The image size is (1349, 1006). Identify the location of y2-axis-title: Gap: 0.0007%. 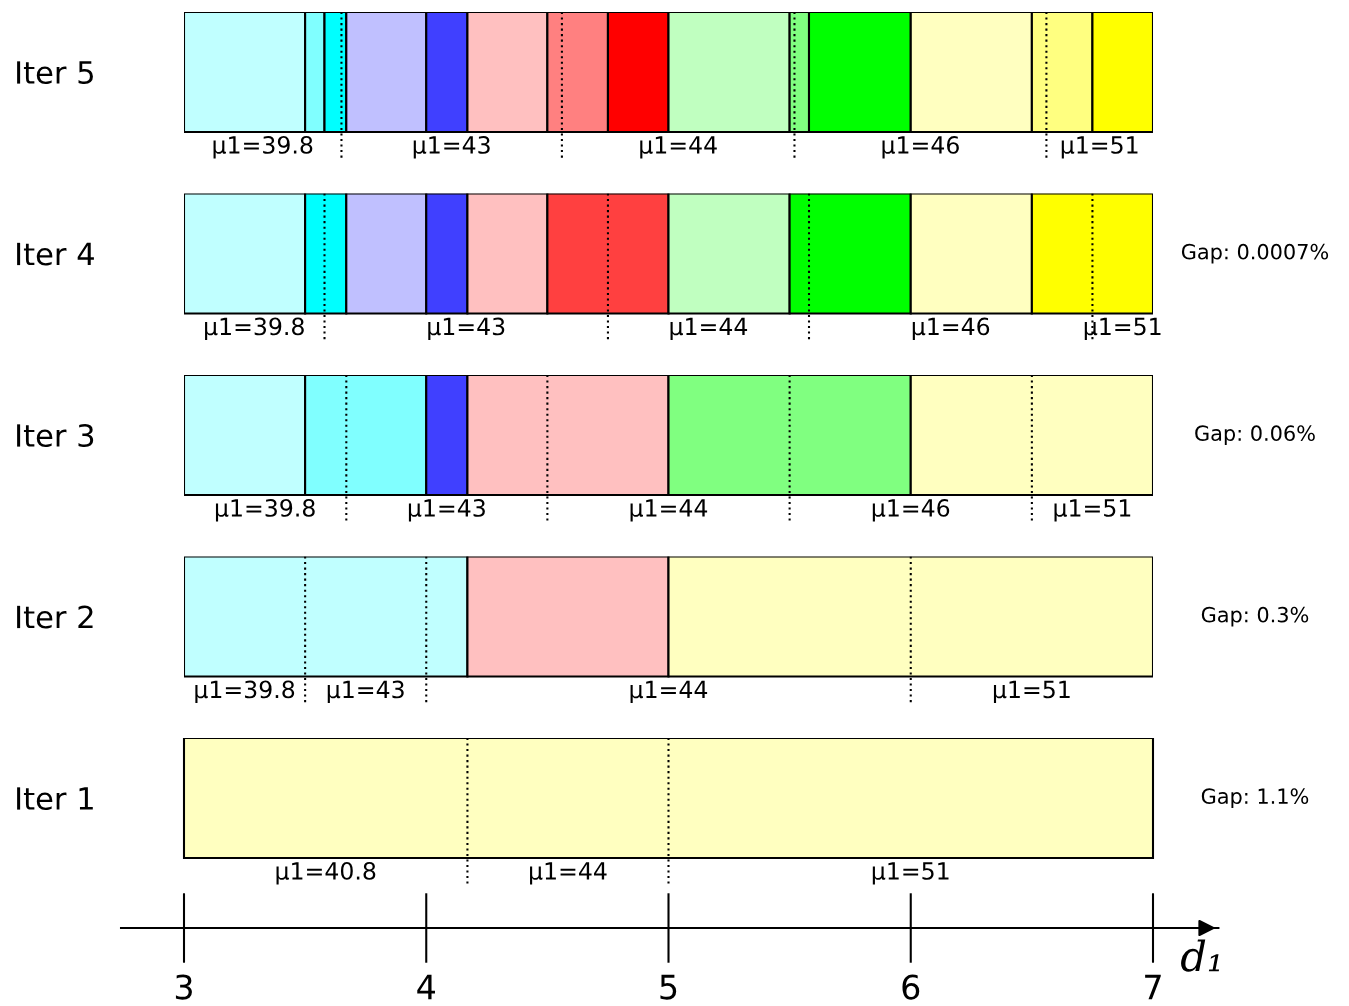
(1255, 253).